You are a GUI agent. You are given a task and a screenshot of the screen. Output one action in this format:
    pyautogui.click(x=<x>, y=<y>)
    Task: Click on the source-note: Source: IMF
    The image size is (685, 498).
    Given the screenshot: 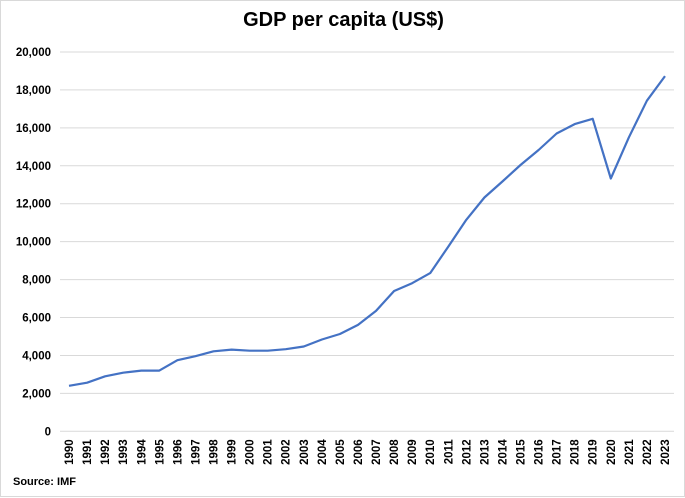 What is the action you would take?
    pyautogui.click(x=44, y=482)
    